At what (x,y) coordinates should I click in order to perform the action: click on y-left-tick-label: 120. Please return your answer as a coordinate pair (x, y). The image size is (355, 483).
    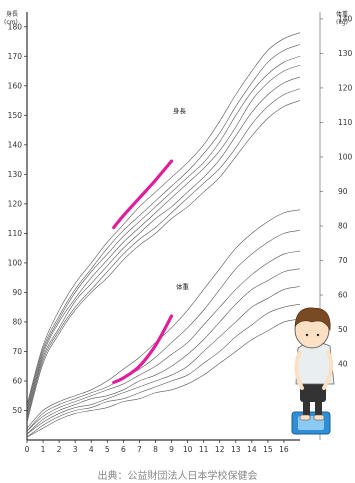
    Looking at the image, I should click on (15, 203).